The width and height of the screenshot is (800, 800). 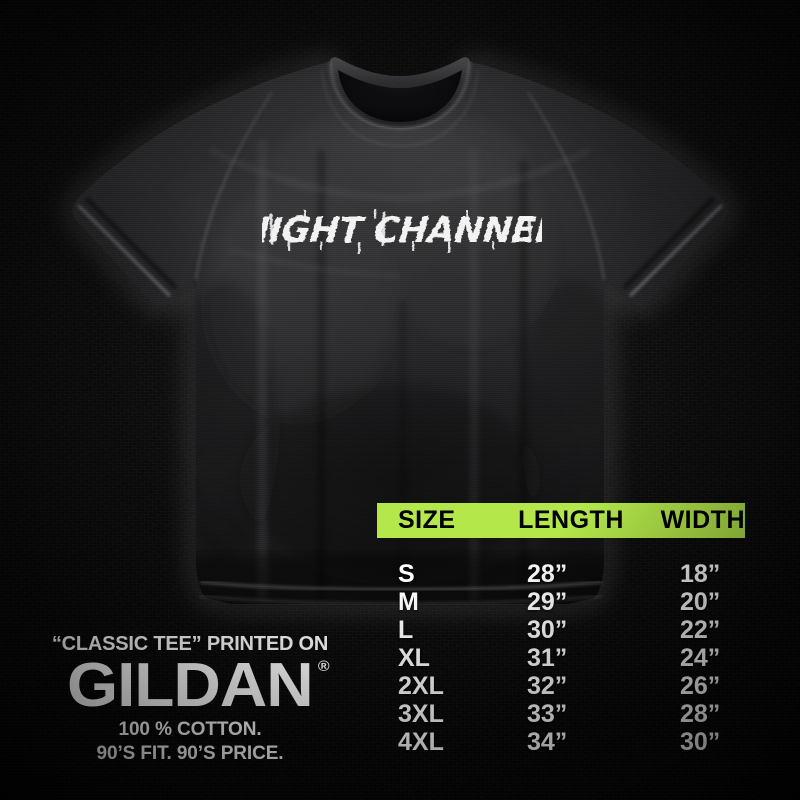 What do you see at coordinates (547, 602) in the screenshot?
I see `cell-length: 29”` at bounding box center [547, 602].